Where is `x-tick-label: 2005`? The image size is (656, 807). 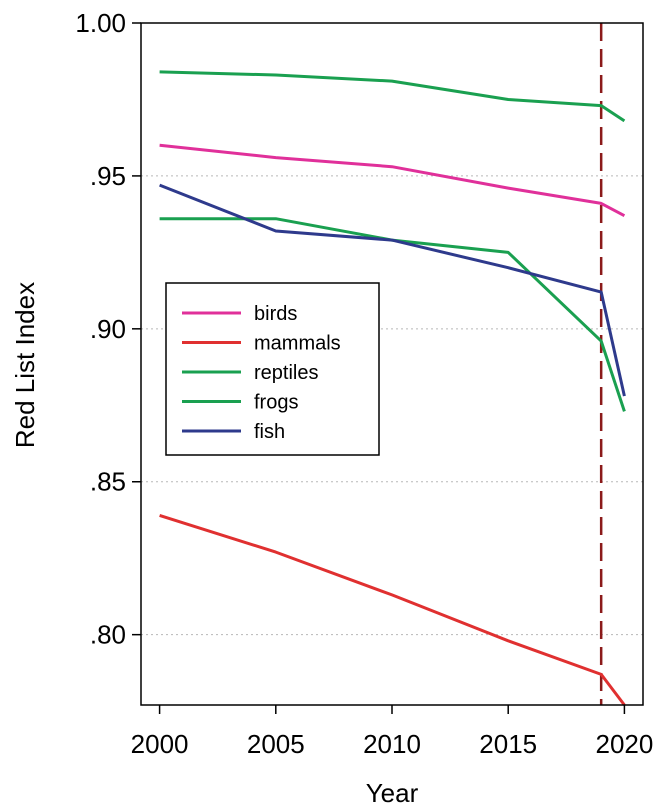 x-tick-label: 2005 is located at coordinates (276, 744).